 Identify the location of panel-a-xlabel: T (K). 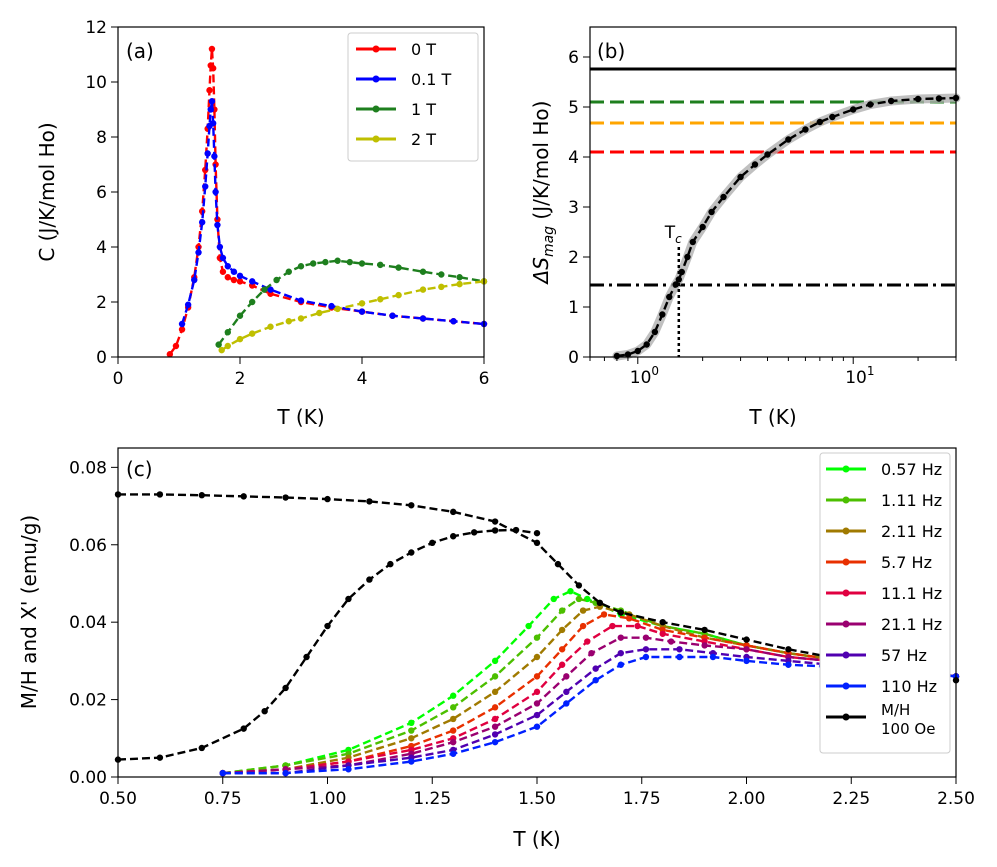
(300, 417).